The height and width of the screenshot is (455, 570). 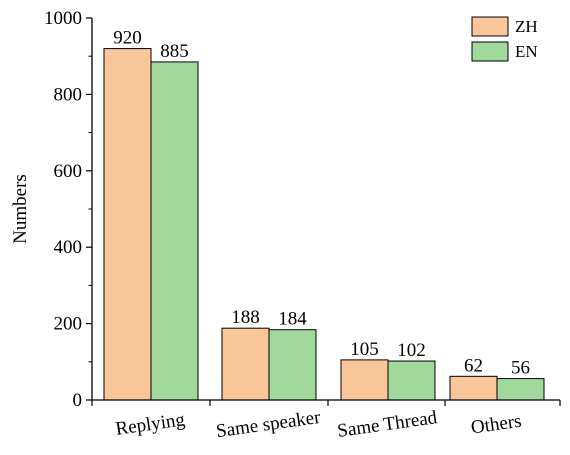 I want to click on y-tick-label-0: 0, so click(x=78, y=400).